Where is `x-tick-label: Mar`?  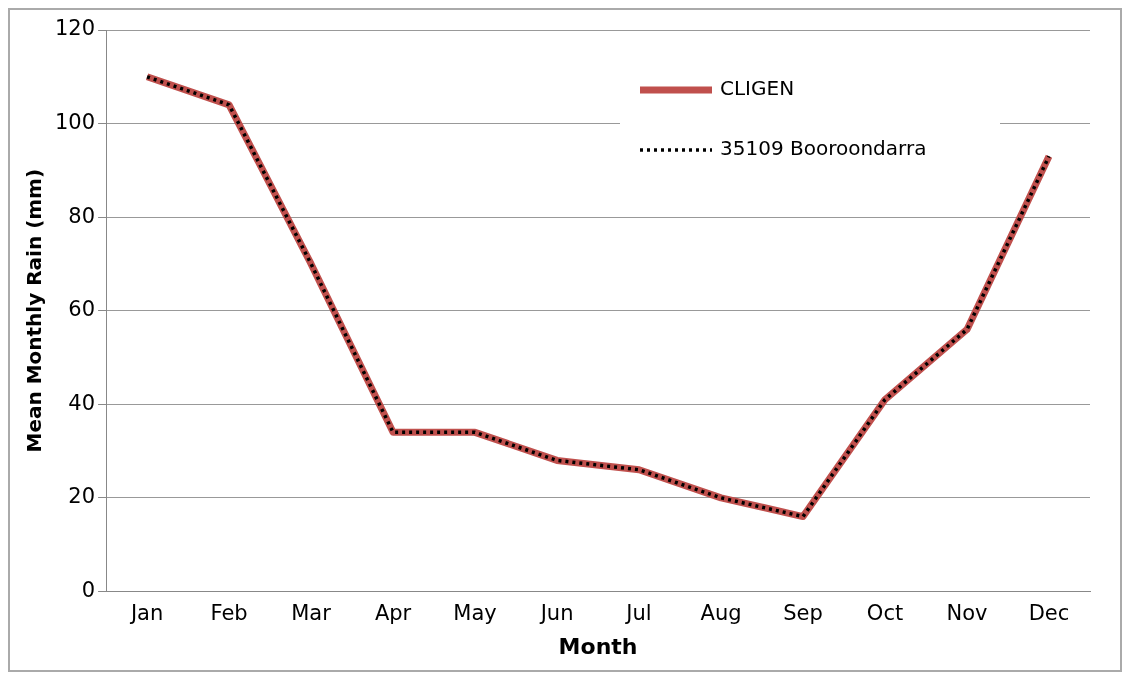 x-tick-label: Mar is located at coordinates (311, 613).